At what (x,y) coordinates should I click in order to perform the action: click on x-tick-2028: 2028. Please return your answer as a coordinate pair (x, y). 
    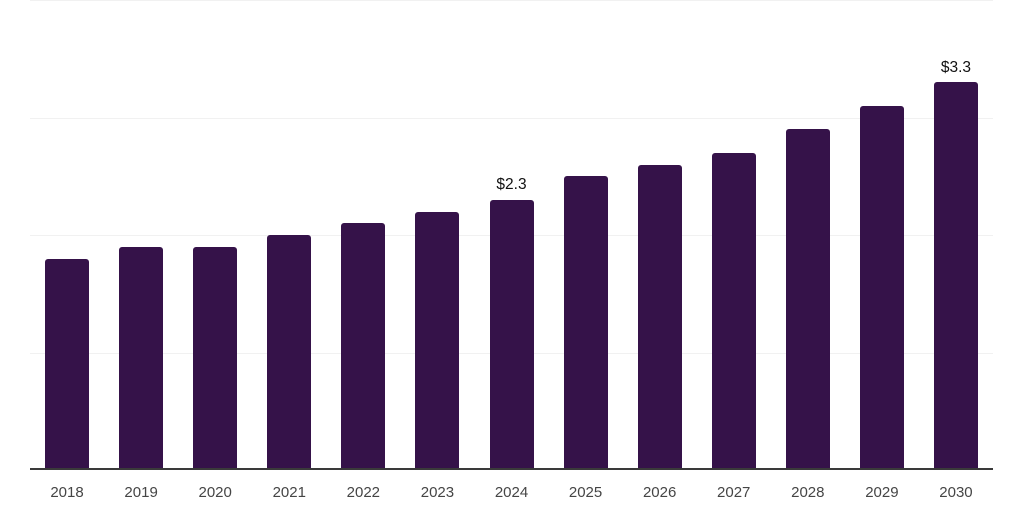
    Looking at the image, I should click on (808, 492).